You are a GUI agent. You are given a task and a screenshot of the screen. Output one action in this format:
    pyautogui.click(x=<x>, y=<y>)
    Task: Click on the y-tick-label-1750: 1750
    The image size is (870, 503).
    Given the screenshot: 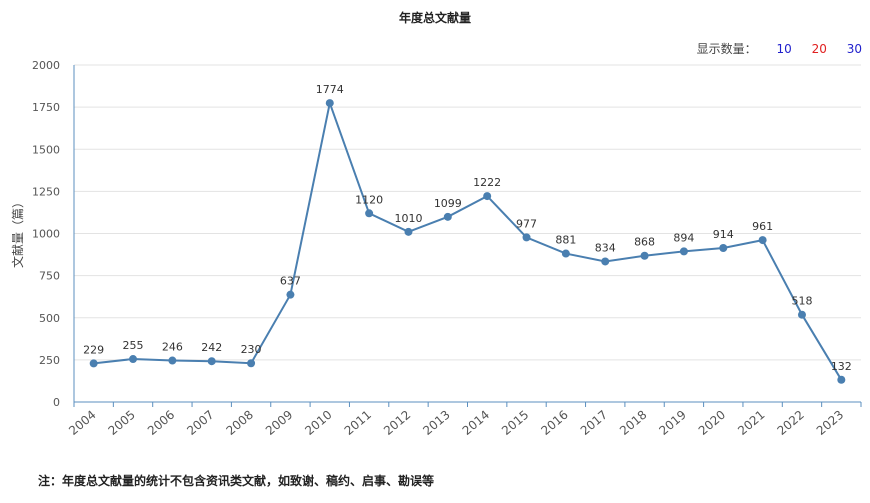 What is the action you would take?
    pyautogui.click(x=46, y=107)
    